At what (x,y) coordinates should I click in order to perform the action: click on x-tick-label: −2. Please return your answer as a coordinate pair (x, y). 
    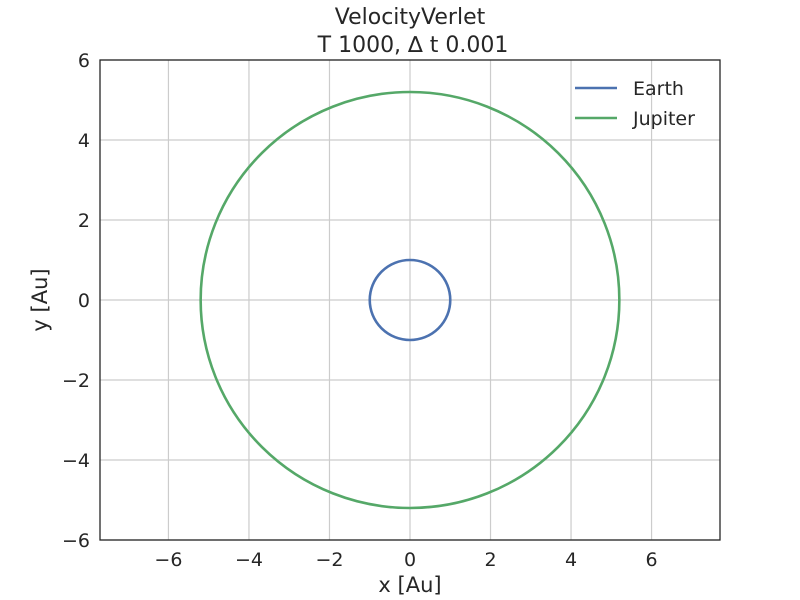
    Looking at the image, I should click on (329, 560).